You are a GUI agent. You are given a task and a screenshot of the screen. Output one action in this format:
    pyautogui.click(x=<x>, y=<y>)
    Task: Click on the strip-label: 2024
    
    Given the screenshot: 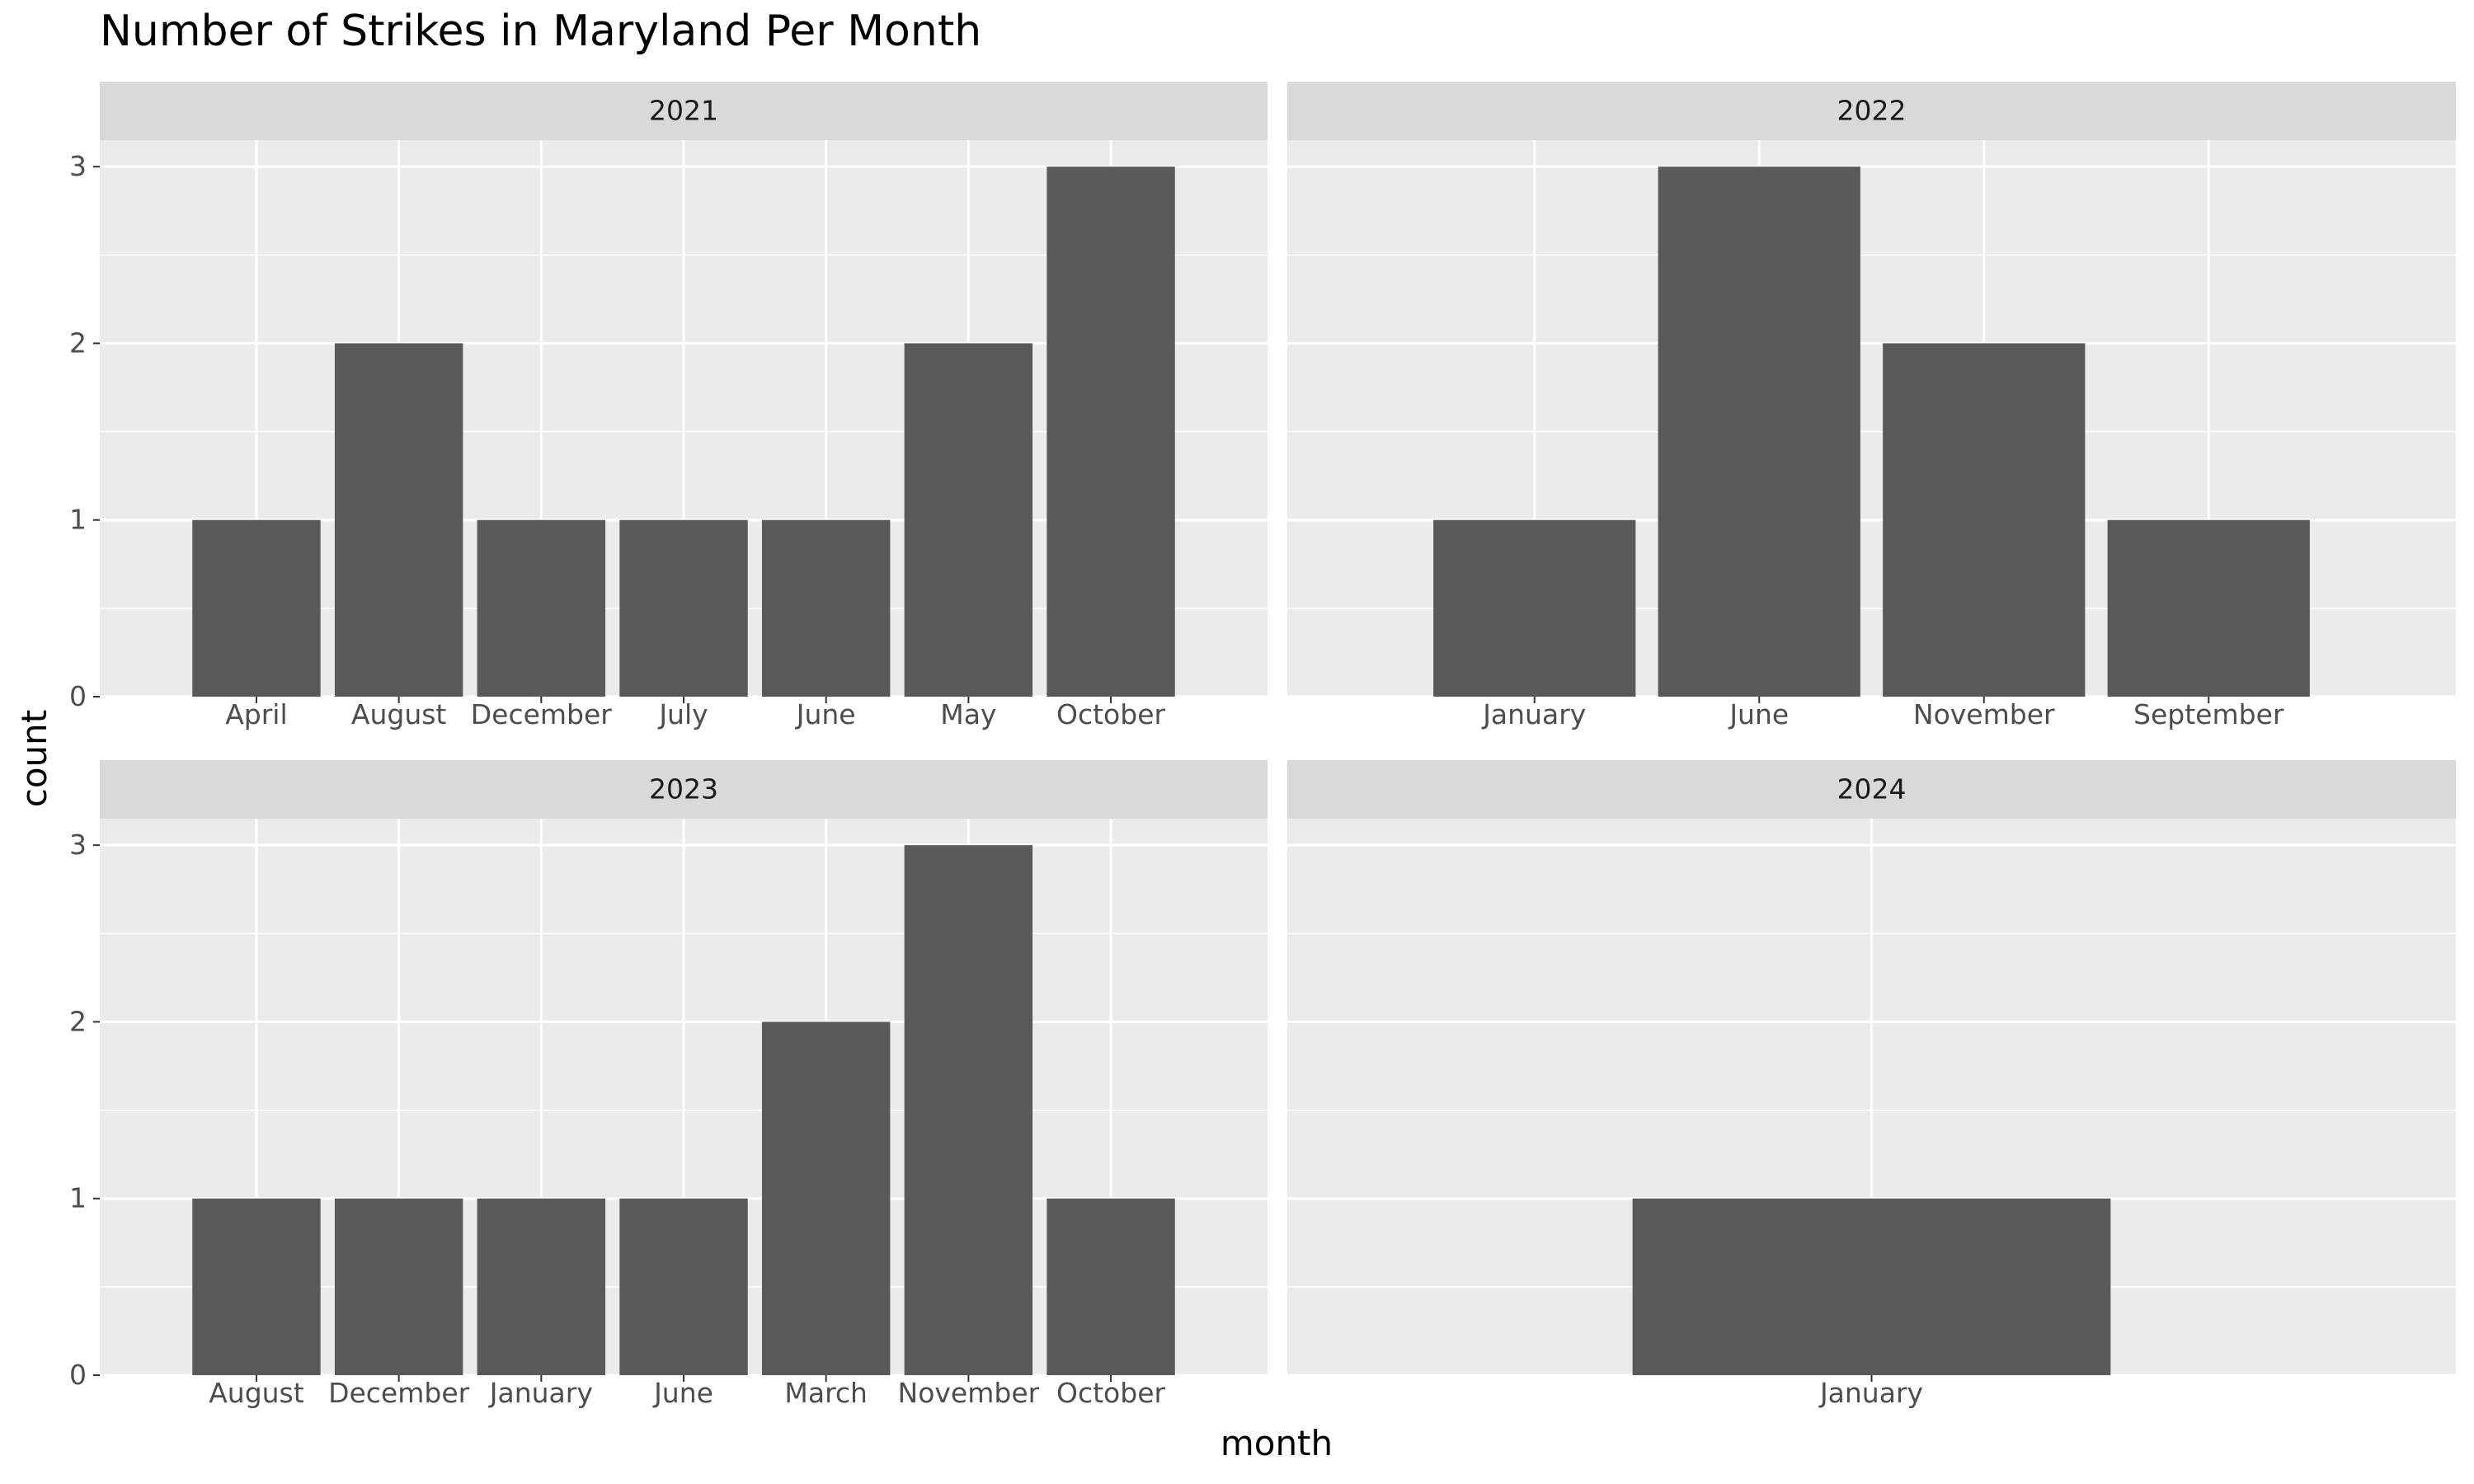 What is the action you would take?
    pyautogui.click(x=1872, y=789)
    